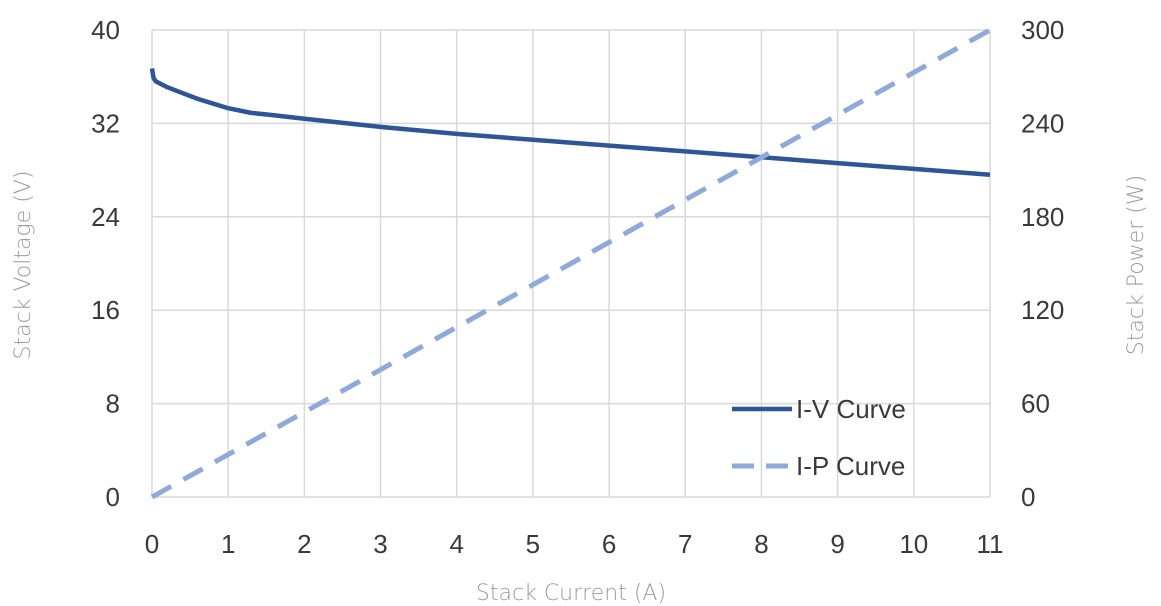  What do you see at coordinates (228, 544) in the screenshot?
I see `x-tick-label: 1` at bounding box center [228, 544].